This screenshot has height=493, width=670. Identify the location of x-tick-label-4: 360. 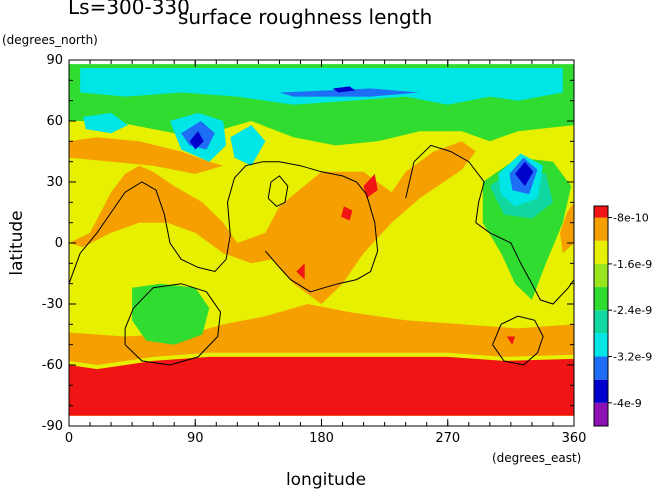
(574, 438).